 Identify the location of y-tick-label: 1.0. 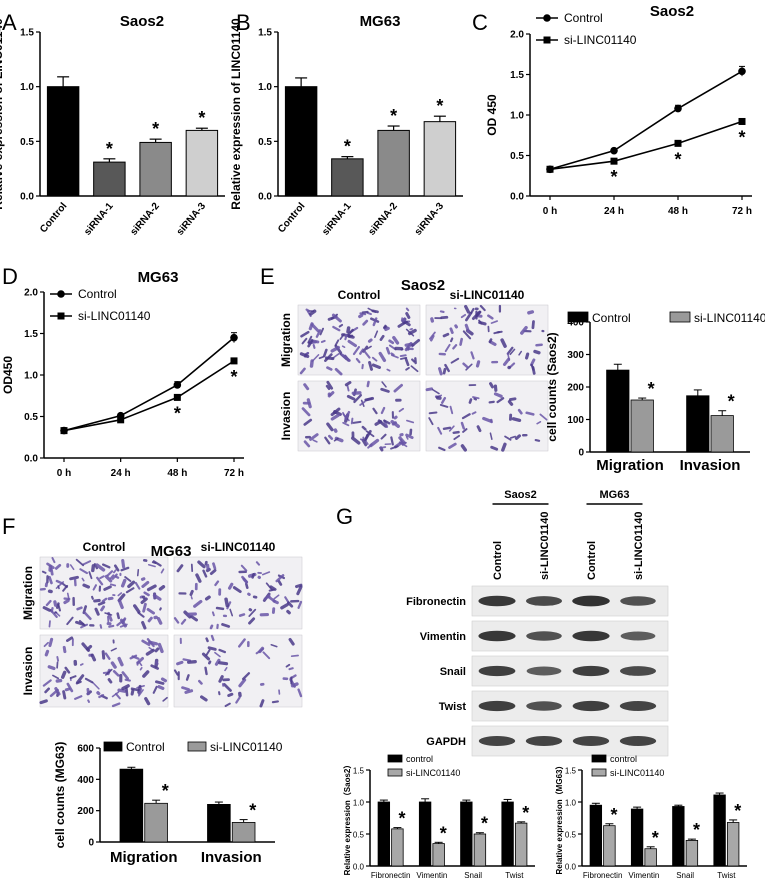
(27, 87).